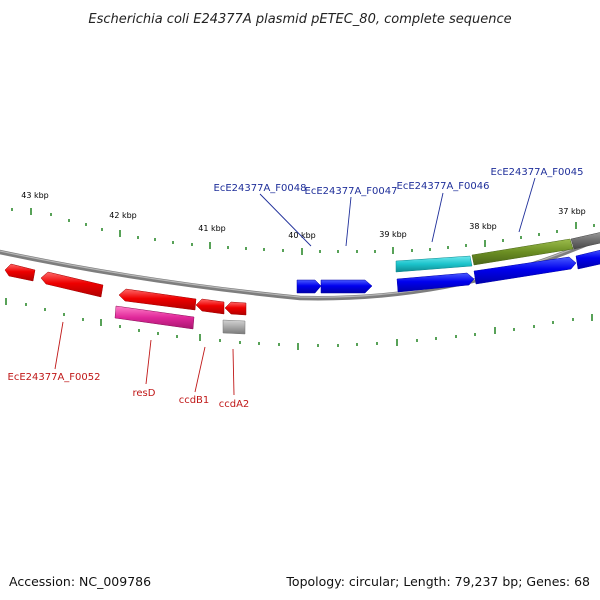 The height and width of the screenshot is (600, 600). Describe the element at coordinates (144, 393) in the screenshot. I see `gene-label-resd: resD` at that location.